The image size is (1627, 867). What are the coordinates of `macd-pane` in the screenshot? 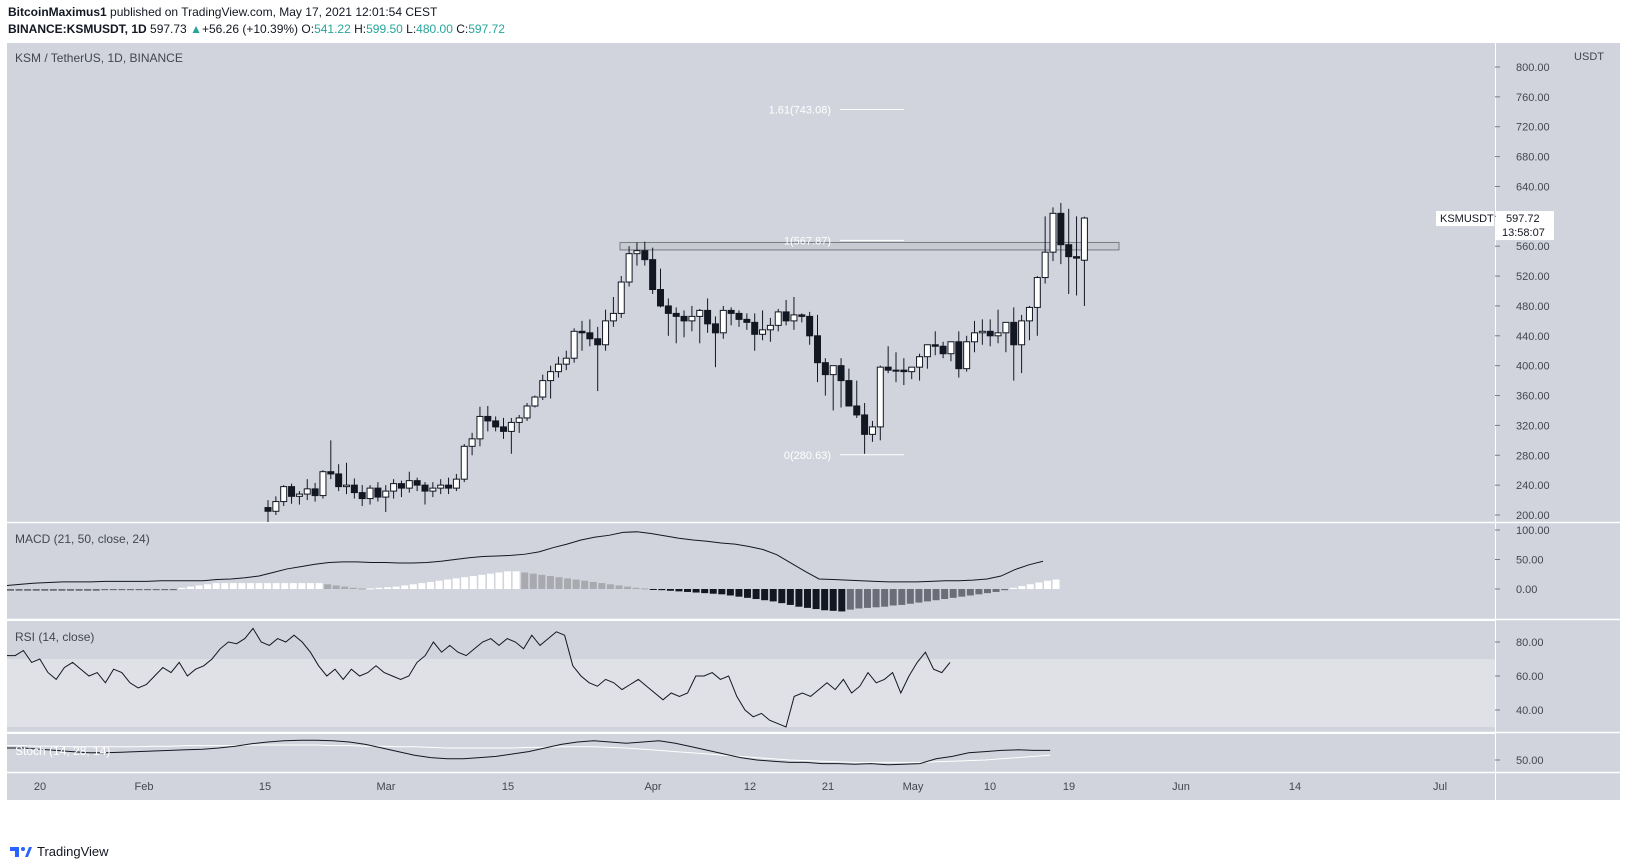 It's located at (751, 571).